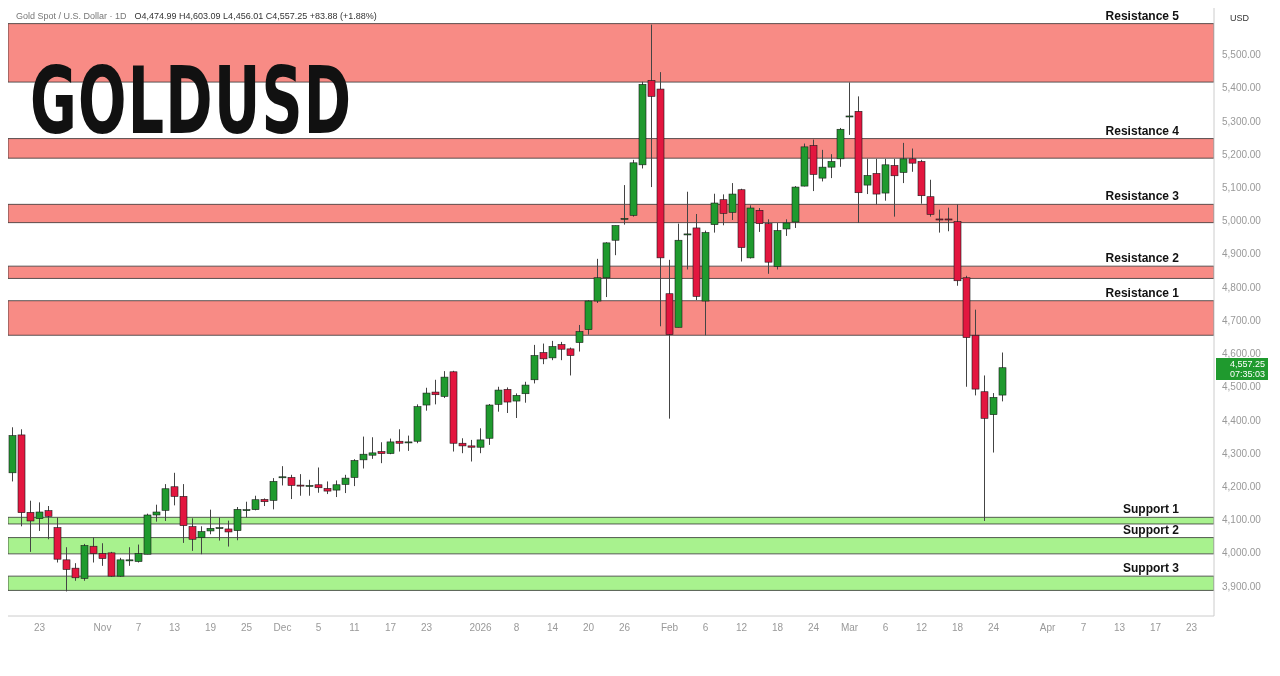 Image resolution: width=1280 pixels, height=676 pixels. Describe the element at coordinates (1242, 520) in the screenshot. I see `y-tick-label: 4,100.00` at that location.